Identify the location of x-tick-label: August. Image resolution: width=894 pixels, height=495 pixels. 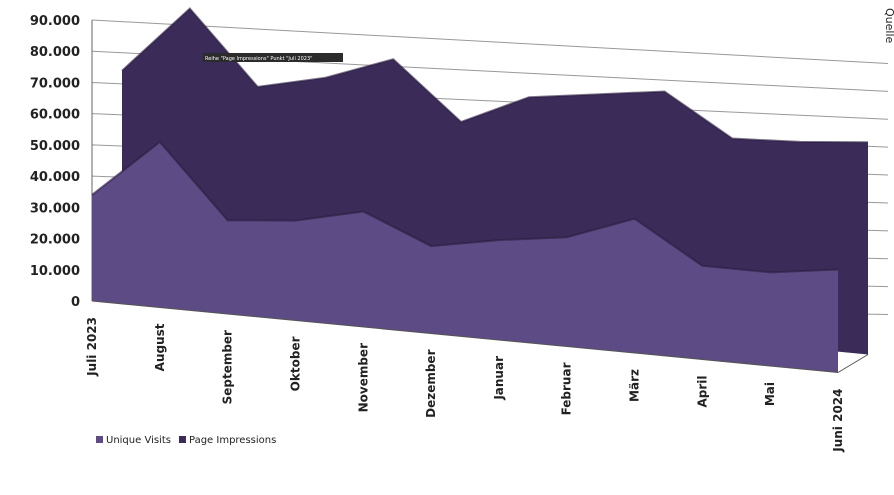
(160, 347).